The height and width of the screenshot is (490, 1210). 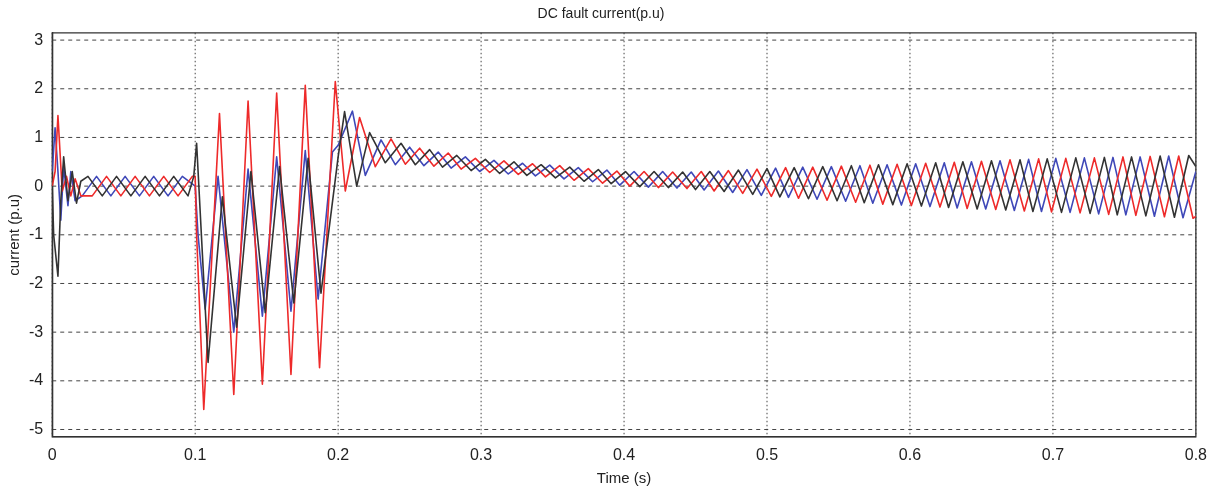 I want to click on y-tick-label: 0, so click(x=39, y=185).